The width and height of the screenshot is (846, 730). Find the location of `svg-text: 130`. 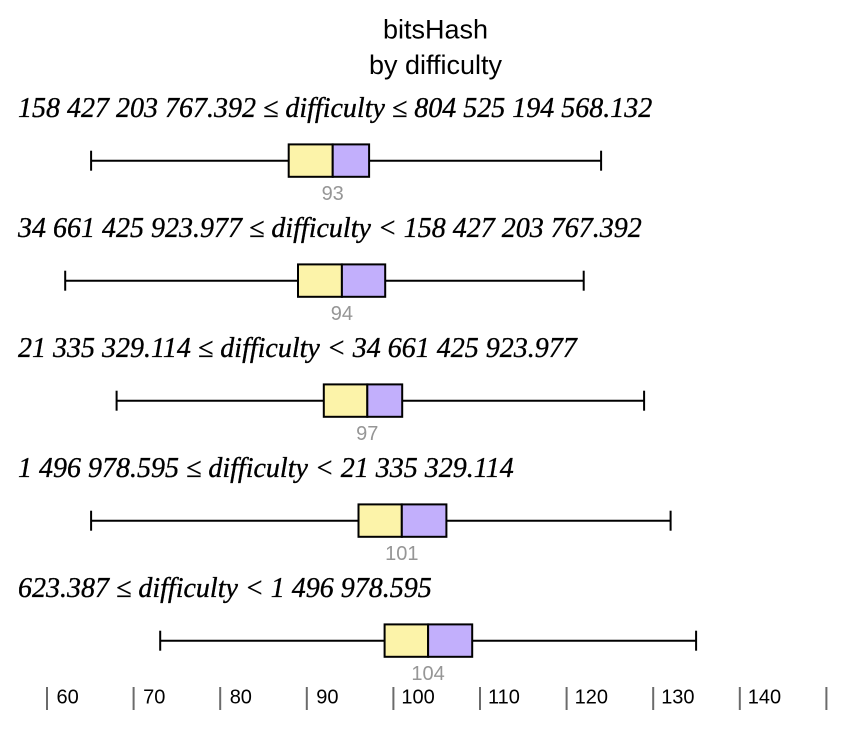

svg-text: 130 is located at coordinates (677, 697).